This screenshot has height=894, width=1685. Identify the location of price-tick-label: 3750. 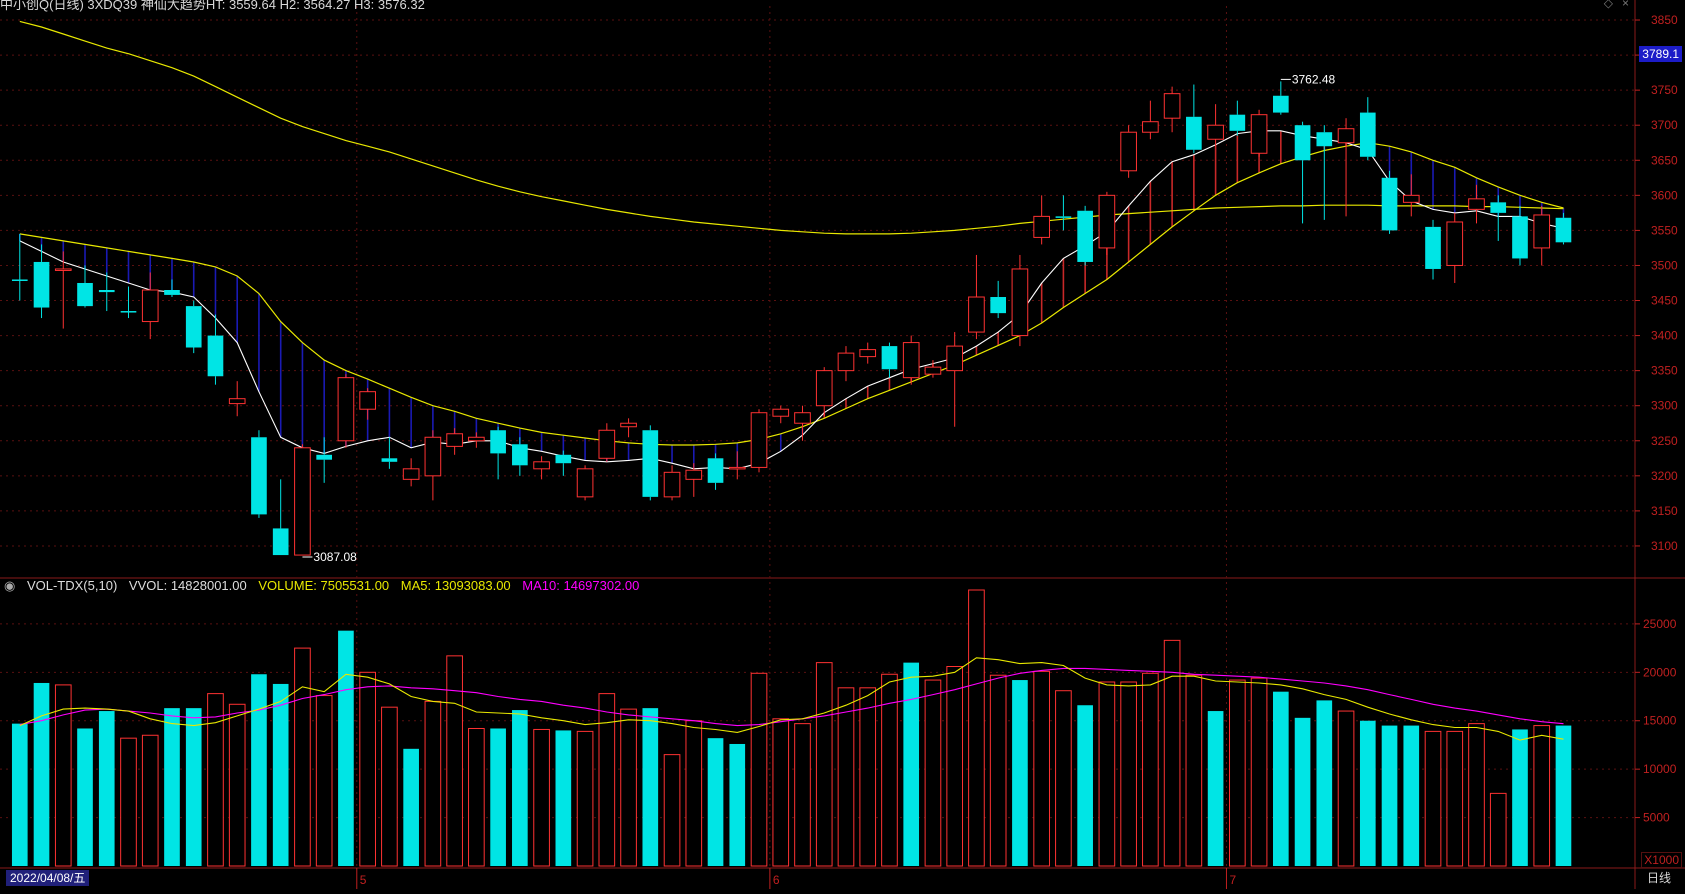
(1664, 90).